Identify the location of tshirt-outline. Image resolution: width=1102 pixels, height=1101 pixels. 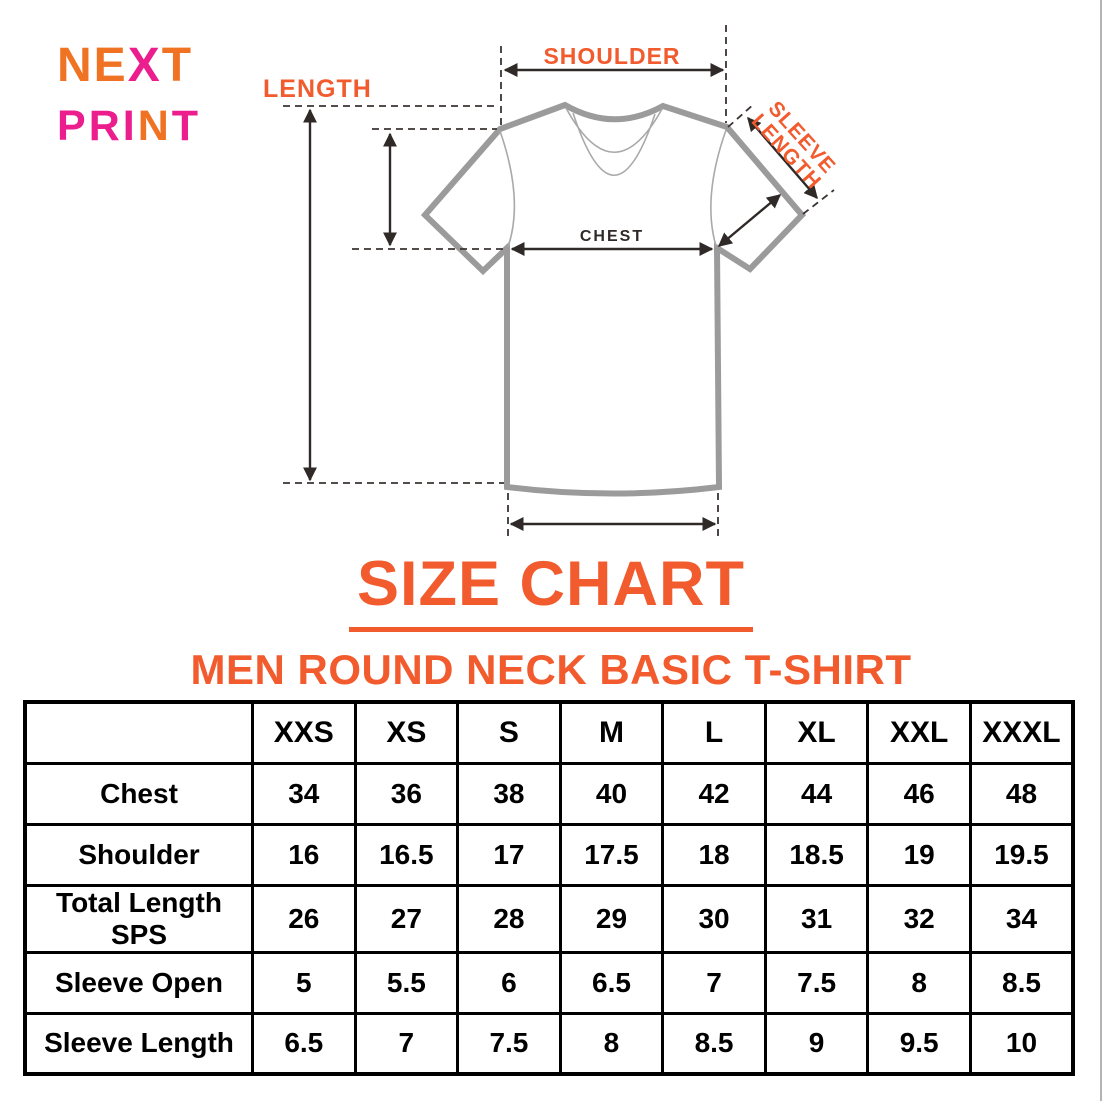
(613, 299).